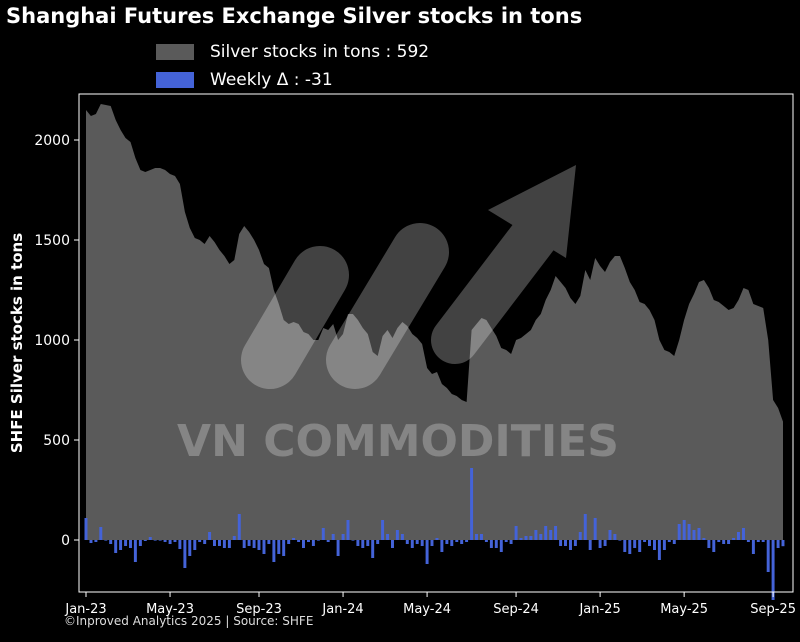 This screenshot has height=642, width=800. Describe the element at coordinates (52, 341) in the screenshot. I see `y-tick-label: 1000` at that location.